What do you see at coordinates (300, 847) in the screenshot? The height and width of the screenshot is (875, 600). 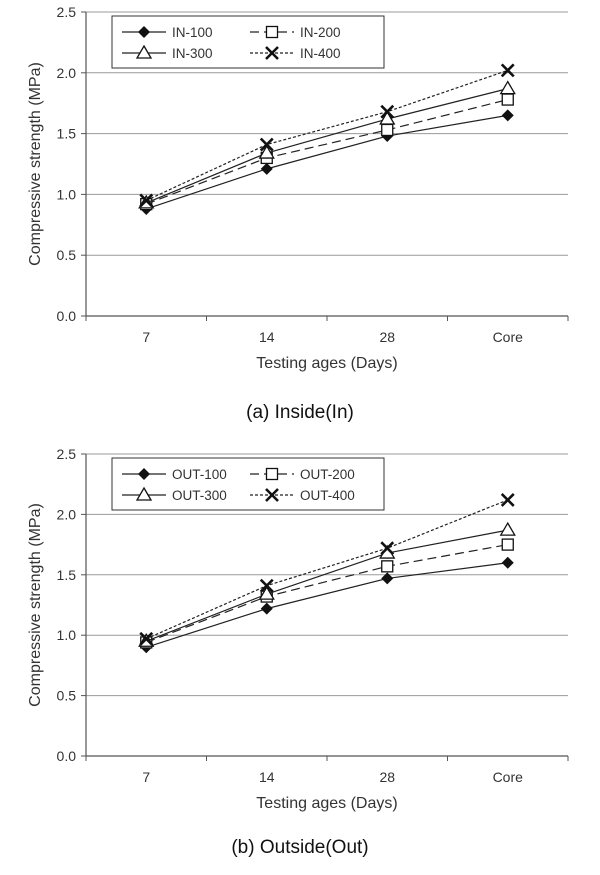 I see `chart-caption: (b) Outside(Out)` at bounding box center [300, 847].